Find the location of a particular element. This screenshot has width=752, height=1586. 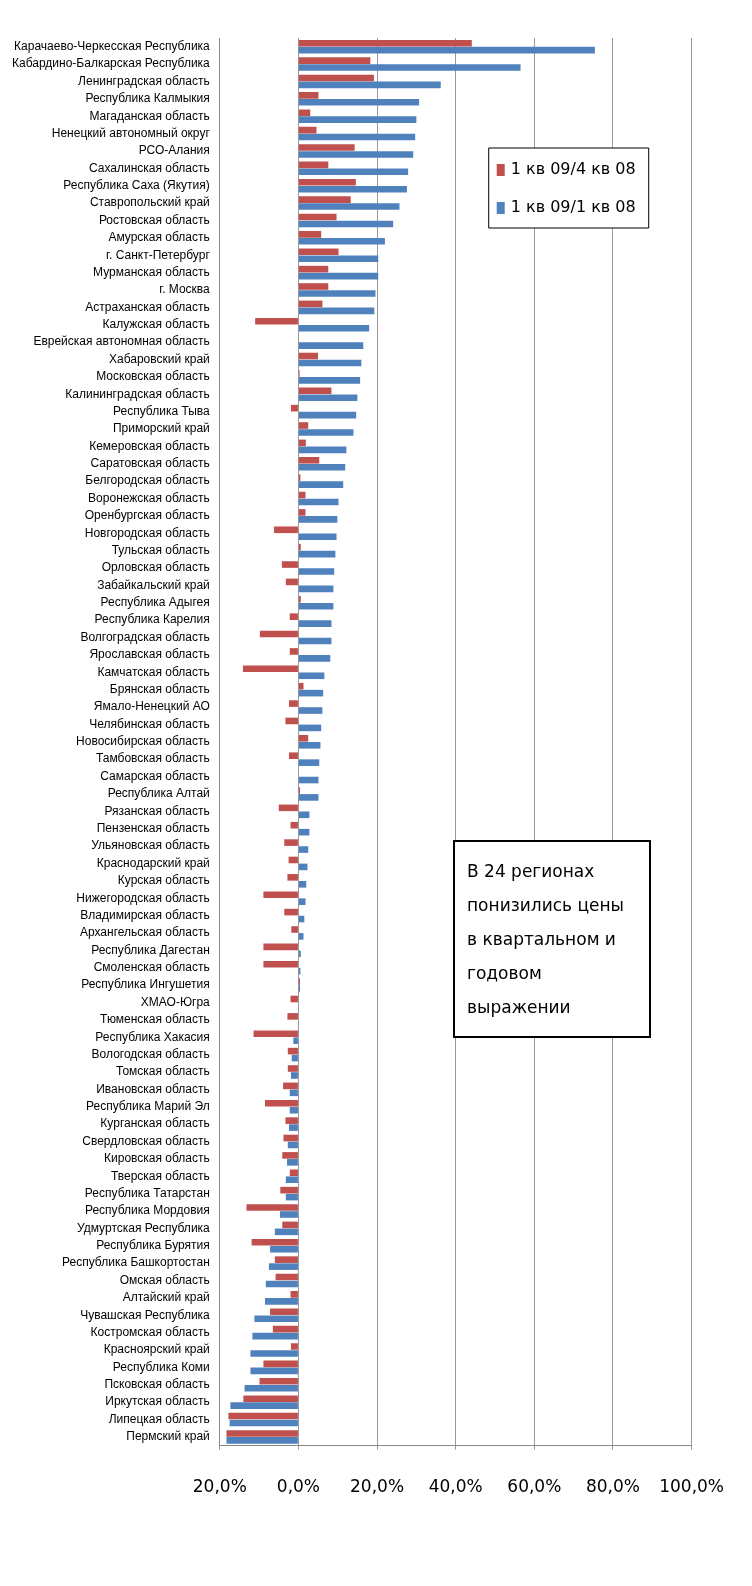

y-tick-label: Кемеровская область is located at coordinates (149, 445).